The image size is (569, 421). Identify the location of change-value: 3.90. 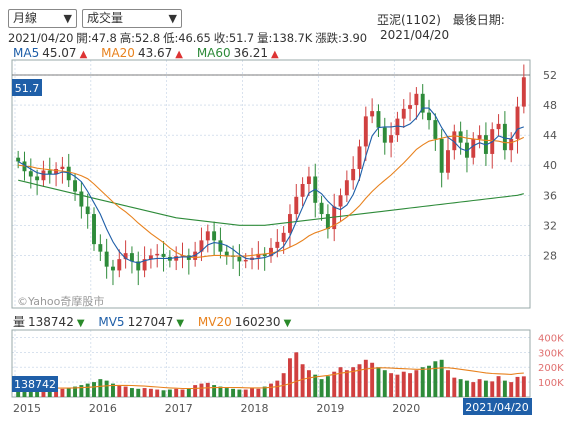
(354, 38).